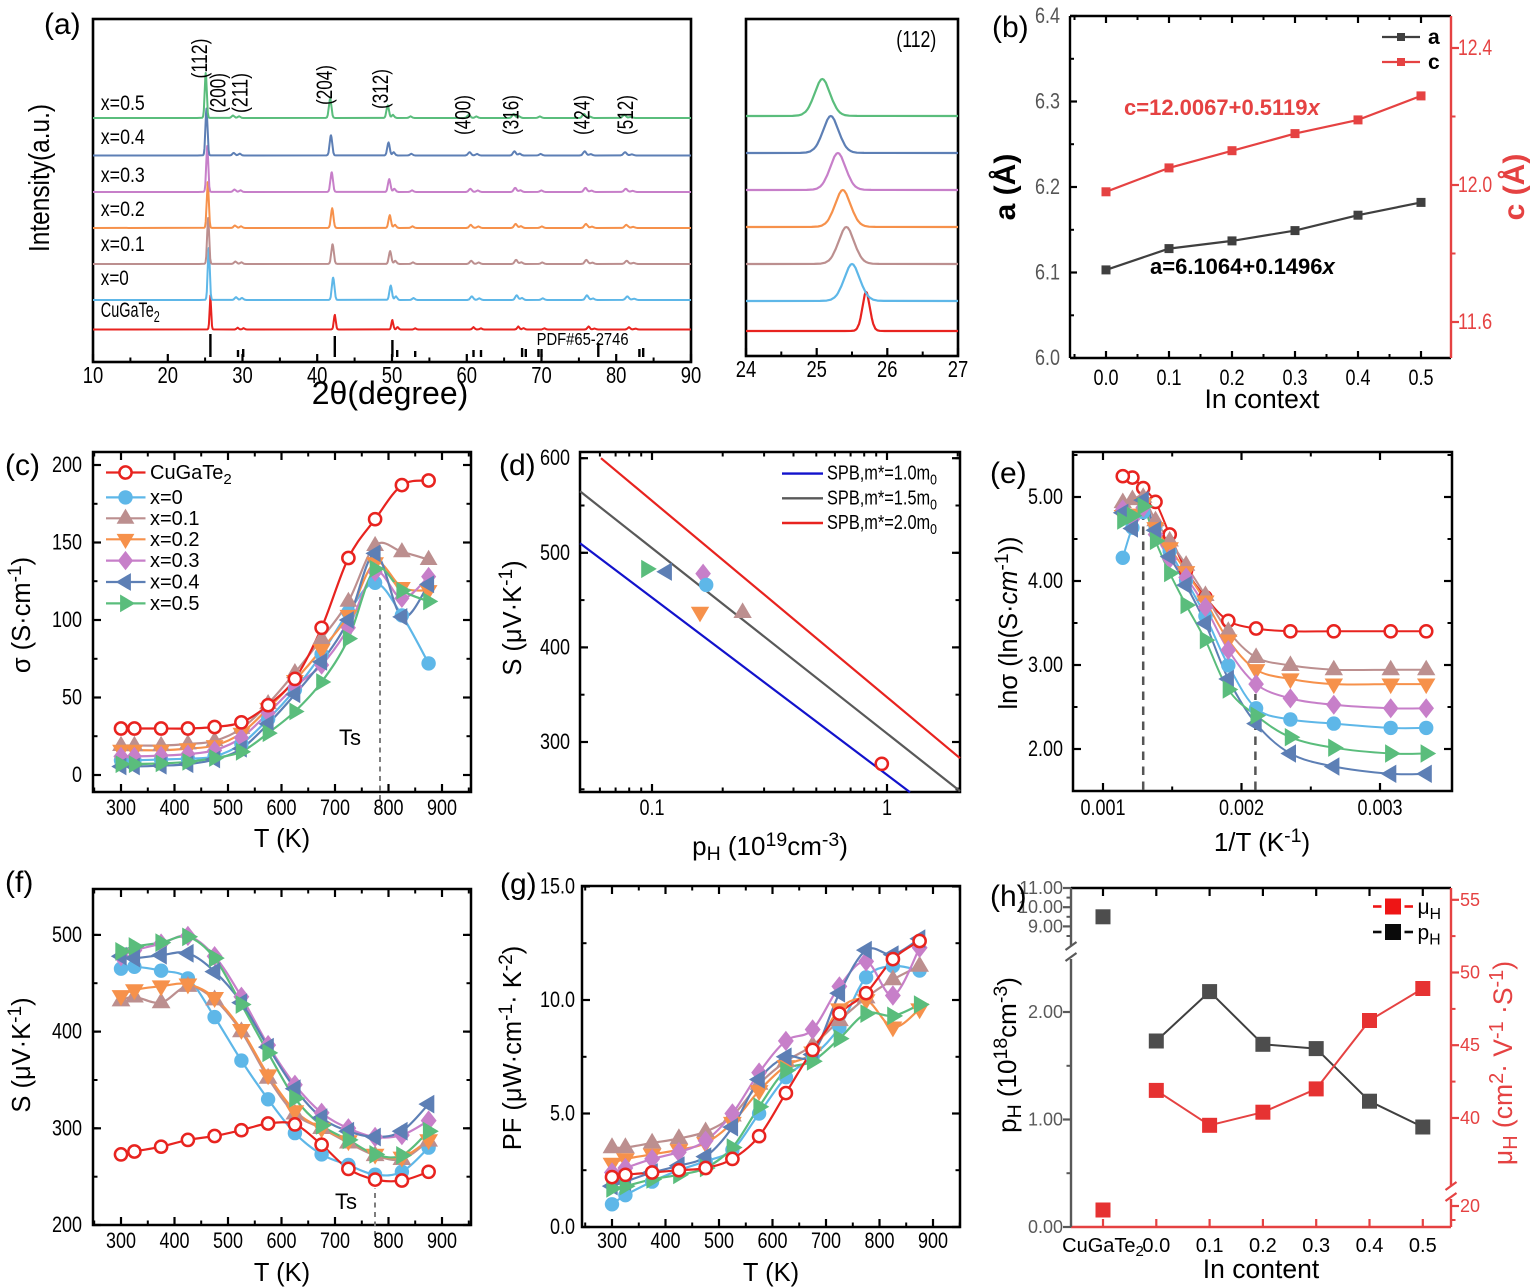  I want to click on svg-text: 2θ(degree), so click(390, 393).